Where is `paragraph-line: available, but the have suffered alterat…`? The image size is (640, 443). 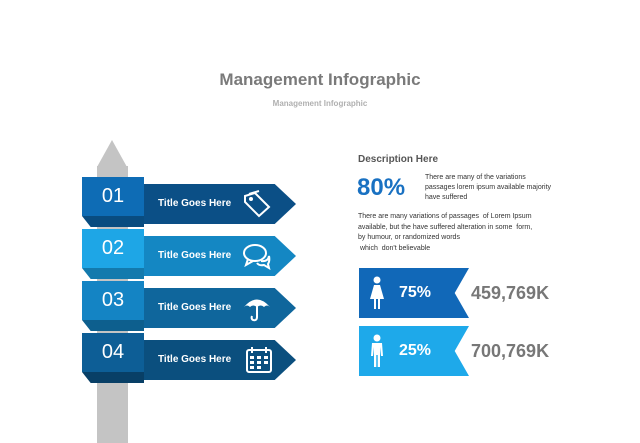 paragraph-line: available, but the have suffered alterat… is located at coordinates (445, 227).